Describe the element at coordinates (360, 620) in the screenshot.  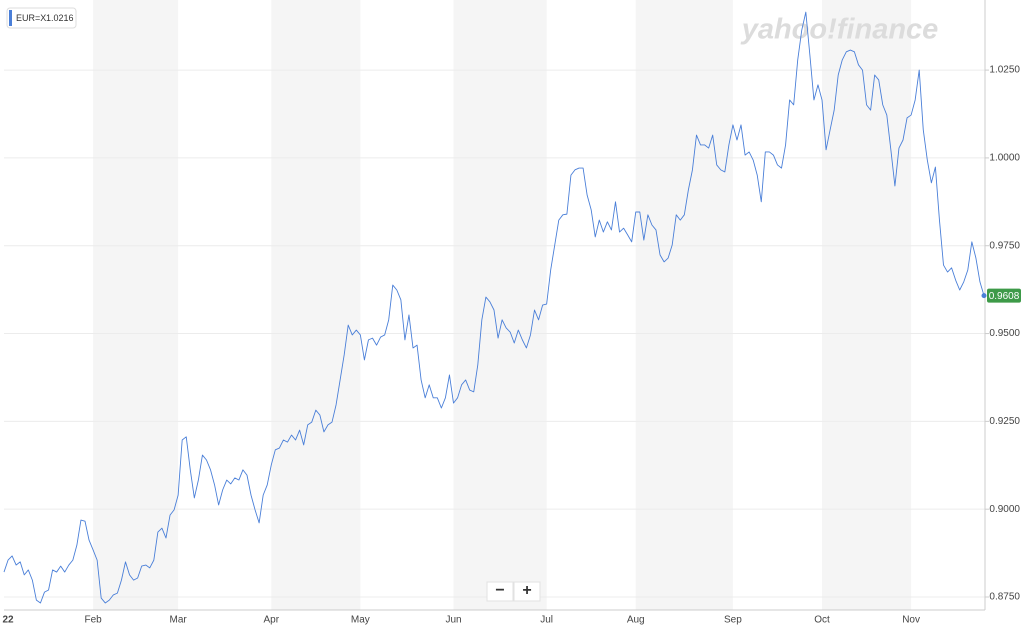
I see `x-tick-label: May` at that location.